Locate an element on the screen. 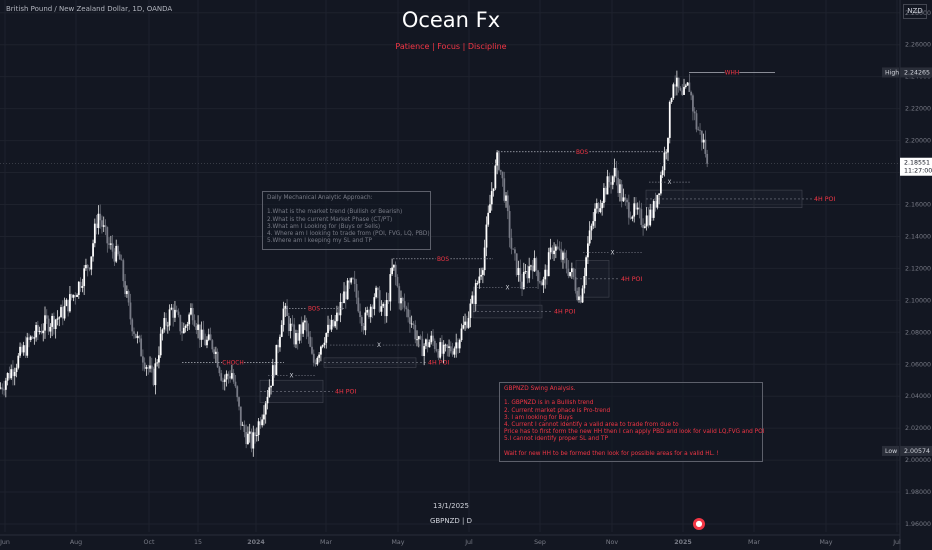 The width and height of the screenshot is (932, 550). price-tick-label: 2.20000 is located at coordinates (918, 141).